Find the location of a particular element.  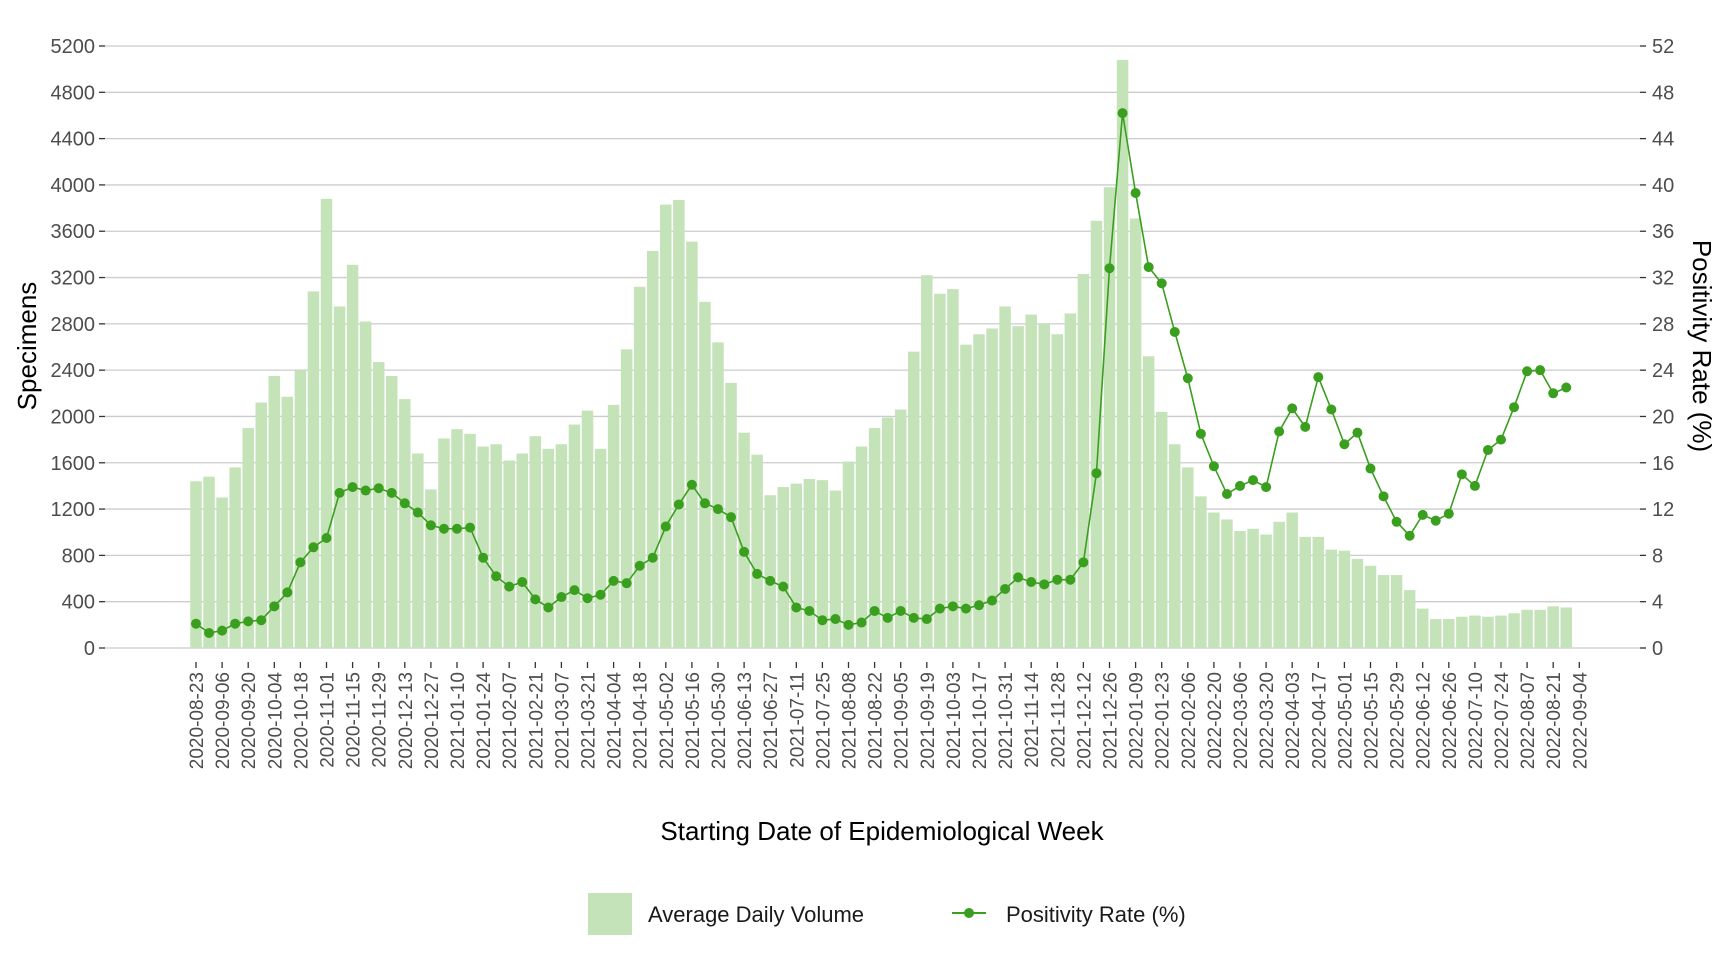

x-tick-label: 2022-01-23 is located at coordinates (1163, 720).